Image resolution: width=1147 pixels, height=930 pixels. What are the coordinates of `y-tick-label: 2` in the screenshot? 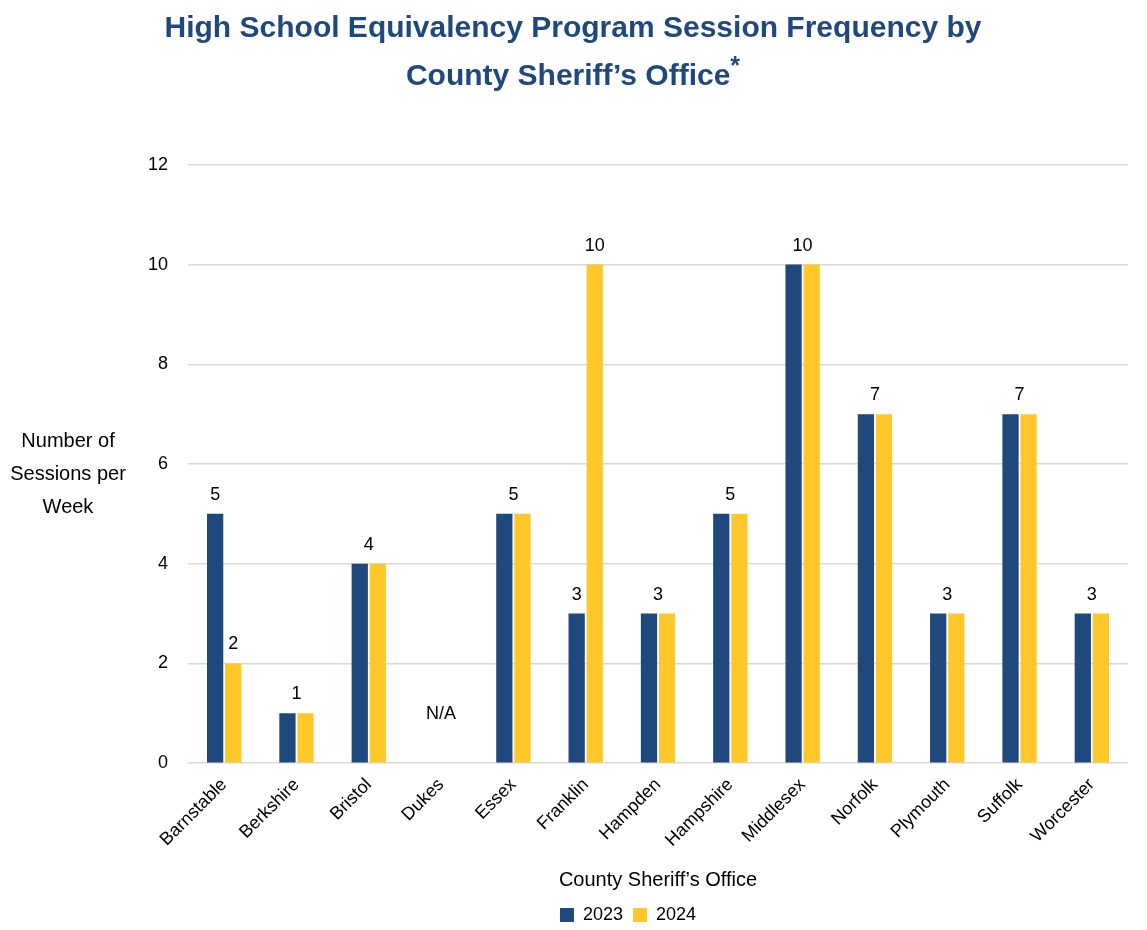 It's located at (163, 662).